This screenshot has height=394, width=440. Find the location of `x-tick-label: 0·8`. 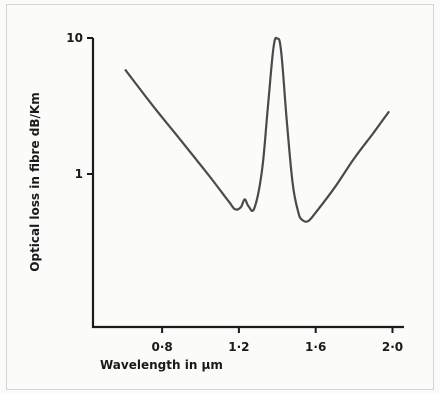

x-tick-label: 0·8 is located at coordinates (161, 347).